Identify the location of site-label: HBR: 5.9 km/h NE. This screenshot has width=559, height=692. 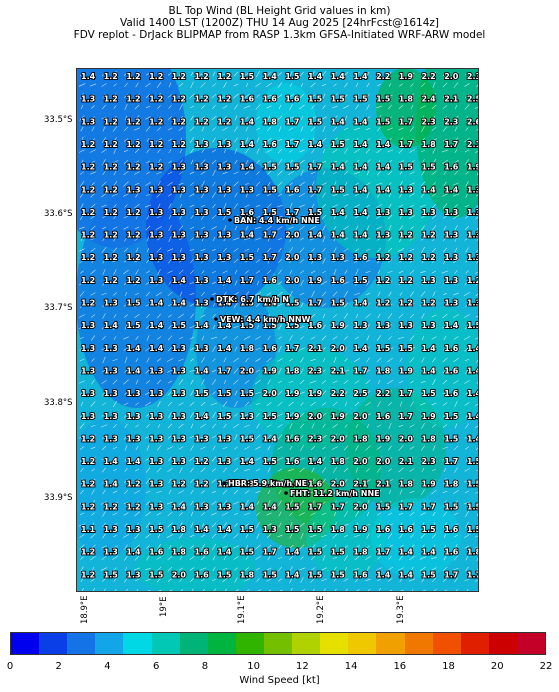
(267, 483).